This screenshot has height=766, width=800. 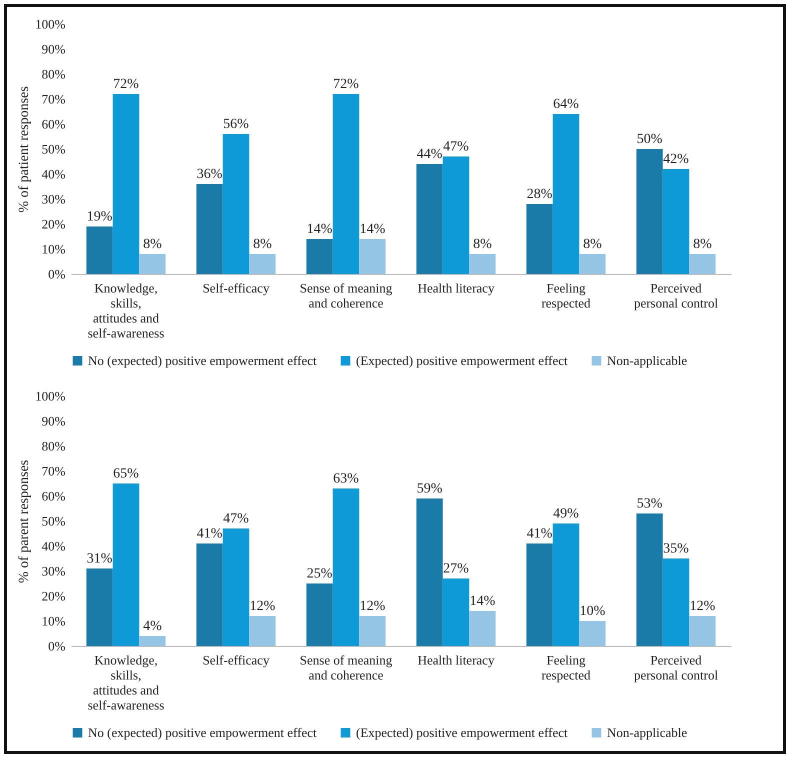 I want to click on legend-label: Non-applicable, so click(x=647, y=732).